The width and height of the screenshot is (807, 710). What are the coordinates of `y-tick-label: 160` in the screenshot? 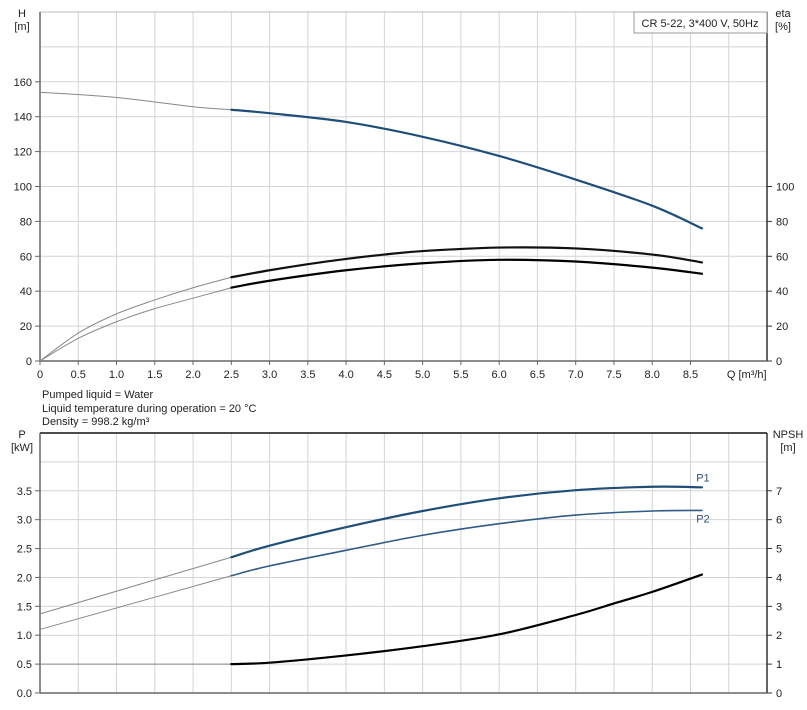 It's located at (23, 83).